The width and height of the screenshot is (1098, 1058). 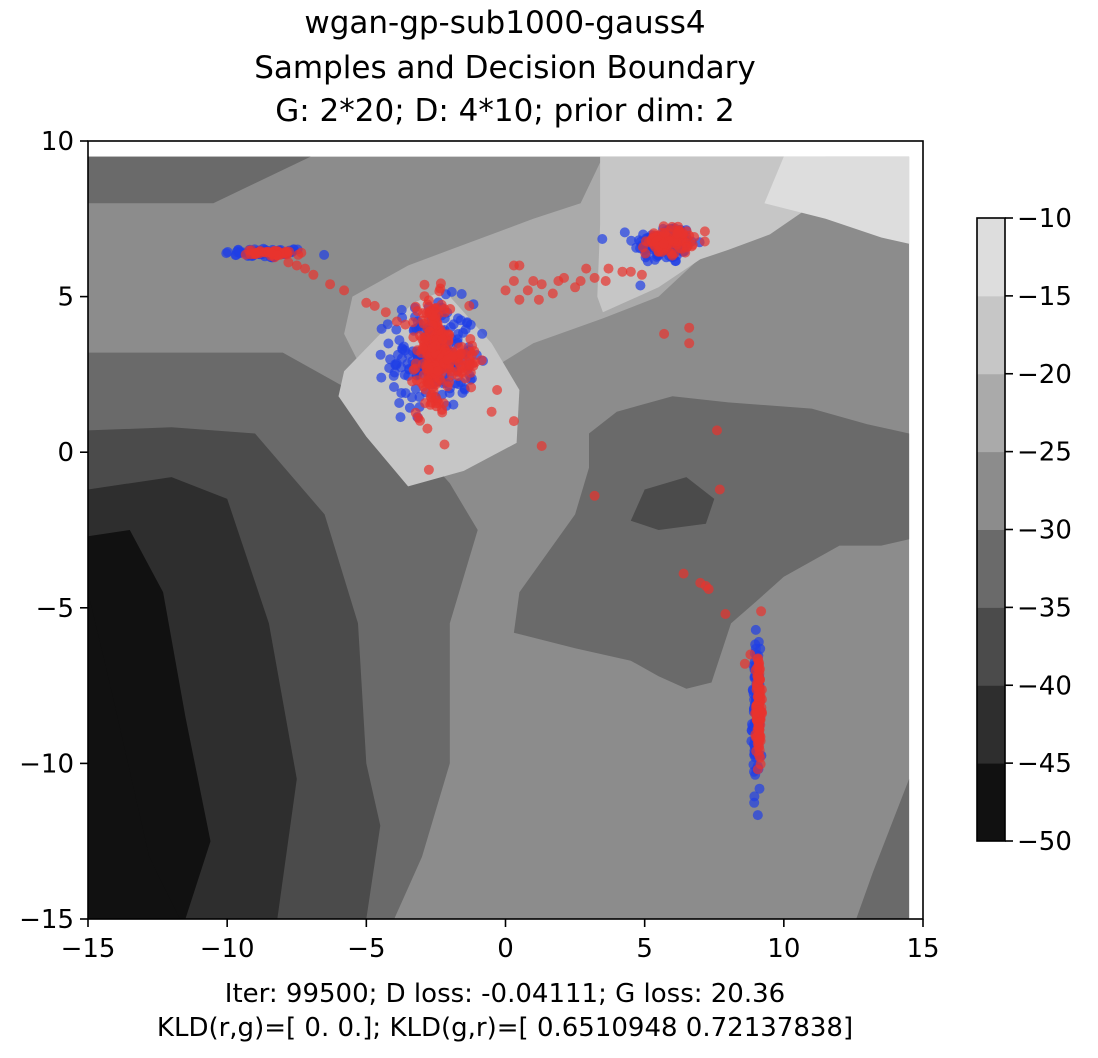 I want to click on y-tick-label: −10, so click(x=46, y=764).